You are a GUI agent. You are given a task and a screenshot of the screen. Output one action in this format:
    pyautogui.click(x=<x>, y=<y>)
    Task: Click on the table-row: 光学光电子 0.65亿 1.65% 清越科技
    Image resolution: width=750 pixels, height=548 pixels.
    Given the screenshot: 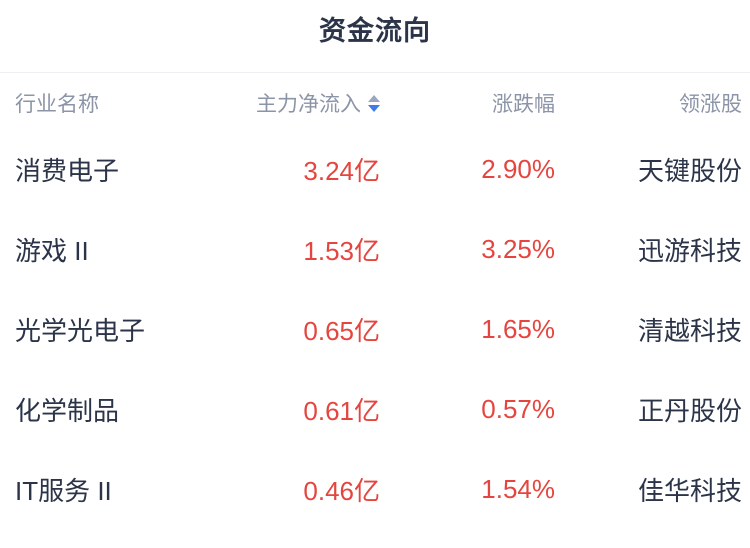 What is the action you would take?
    pyautogui.click(x=375, y=329)
    